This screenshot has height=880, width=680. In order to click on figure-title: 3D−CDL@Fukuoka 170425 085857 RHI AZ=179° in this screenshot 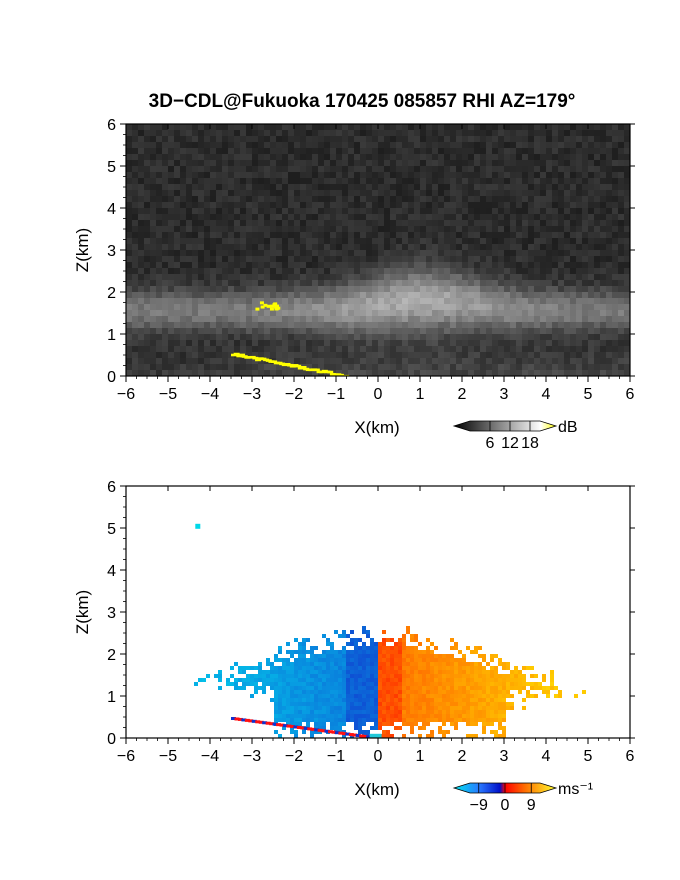, I will do `click(362, 101)`.